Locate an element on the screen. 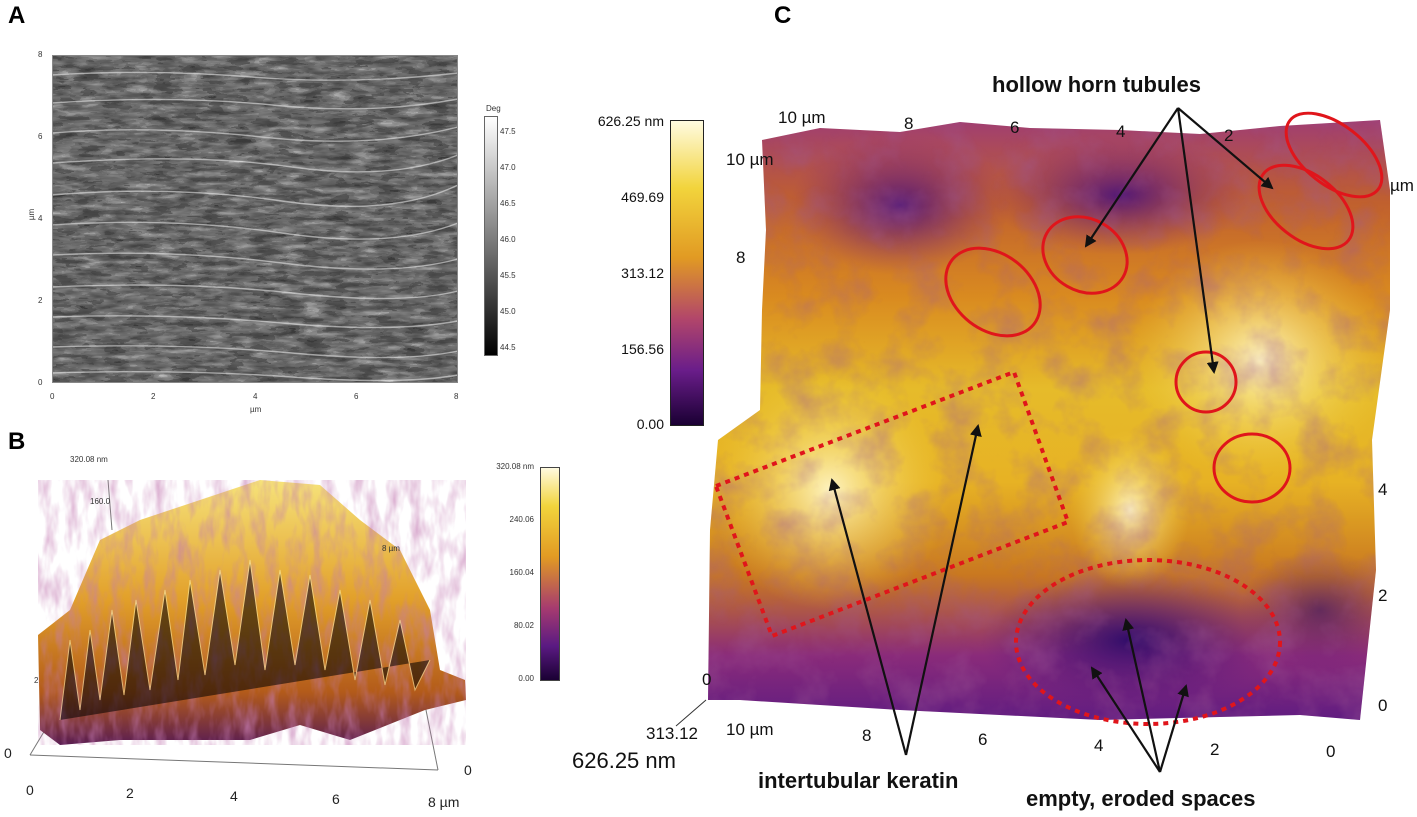  panel-a-colorbar is located at coordinates (491, 236).